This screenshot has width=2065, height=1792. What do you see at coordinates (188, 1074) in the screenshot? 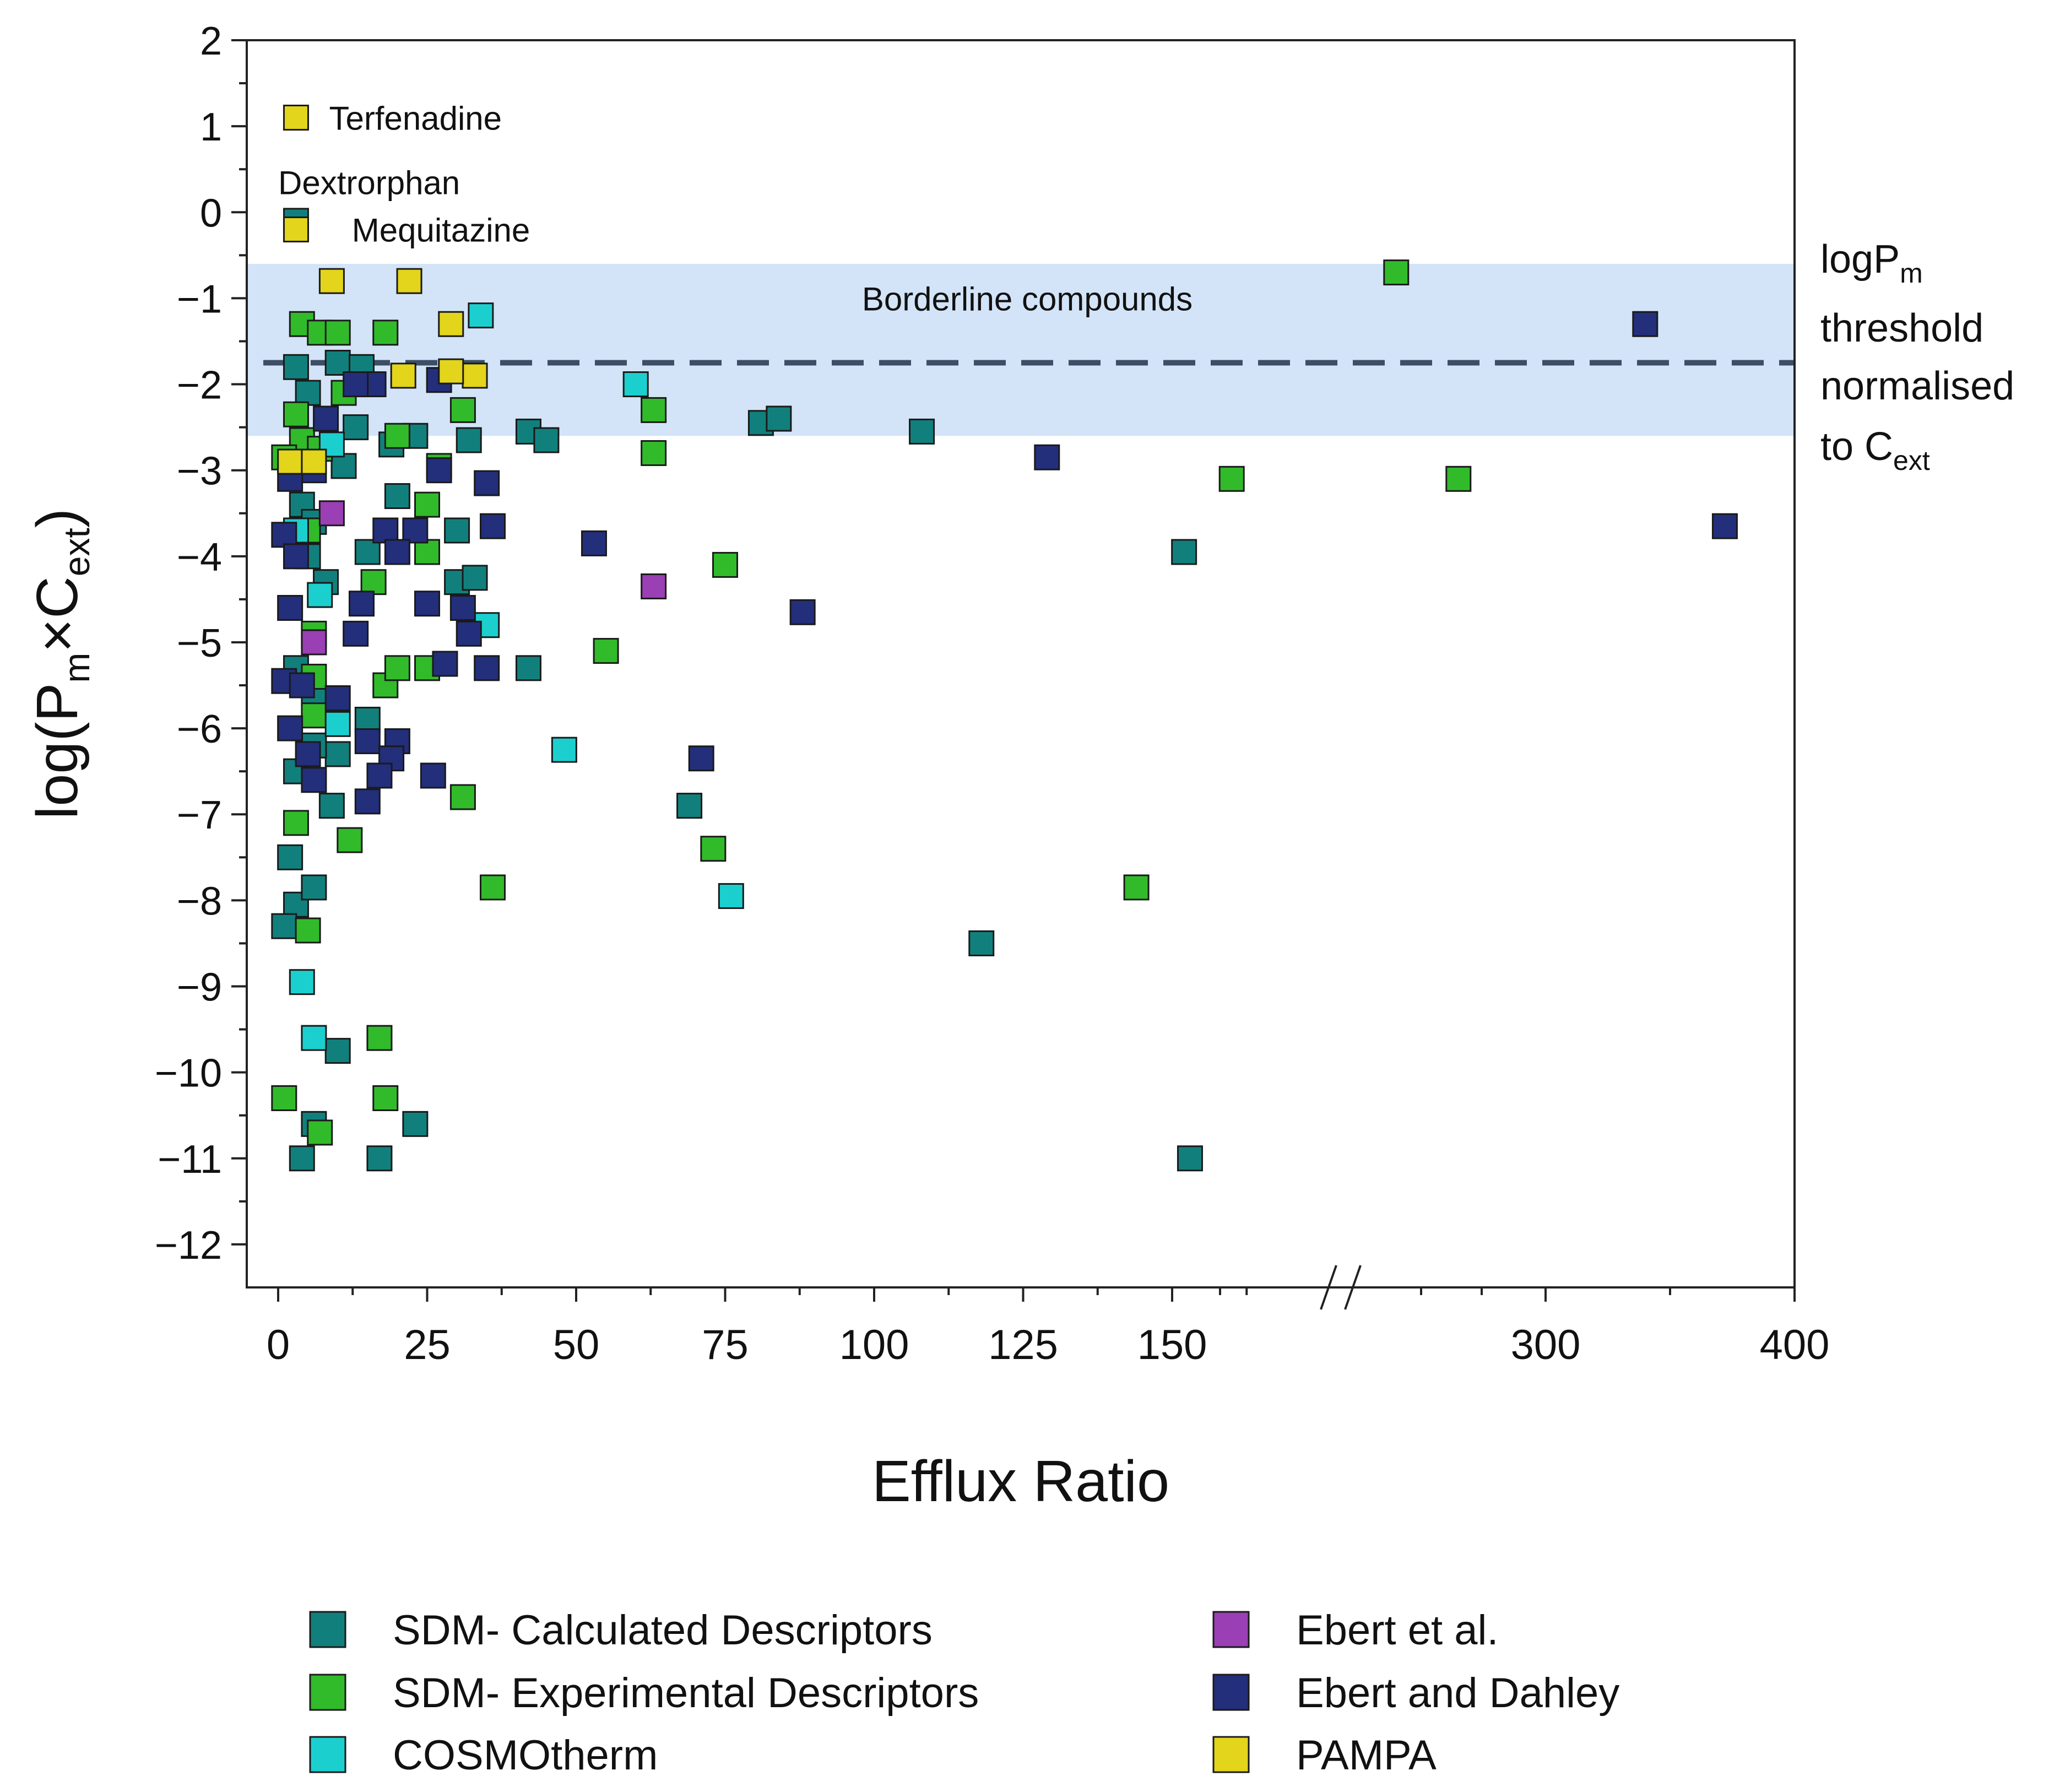
I see `y-tick-label: −10` at bounding box center [188, 1074].